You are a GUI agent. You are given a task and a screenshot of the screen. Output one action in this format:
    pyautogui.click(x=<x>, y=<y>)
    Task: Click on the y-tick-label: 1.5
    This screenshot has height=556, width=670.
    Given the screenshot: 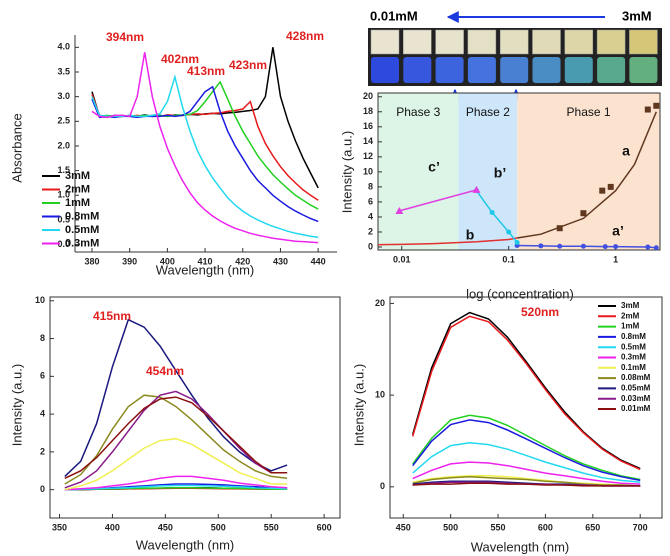 What is the action you would take?
    pyautogui.click(x=63, y=170)
    